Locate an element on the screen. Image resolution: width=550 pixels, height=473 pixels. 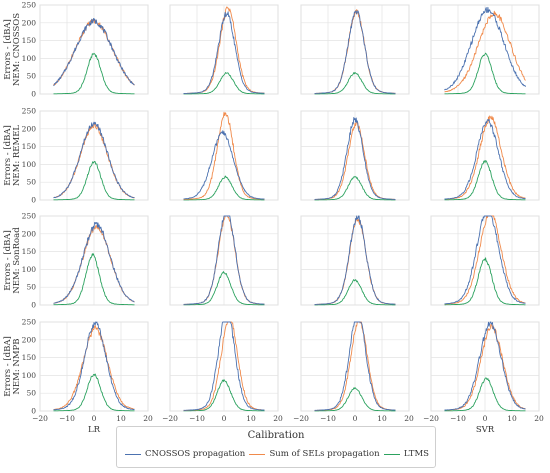
panel-r3-c3 is located at coordinates (355, 260).